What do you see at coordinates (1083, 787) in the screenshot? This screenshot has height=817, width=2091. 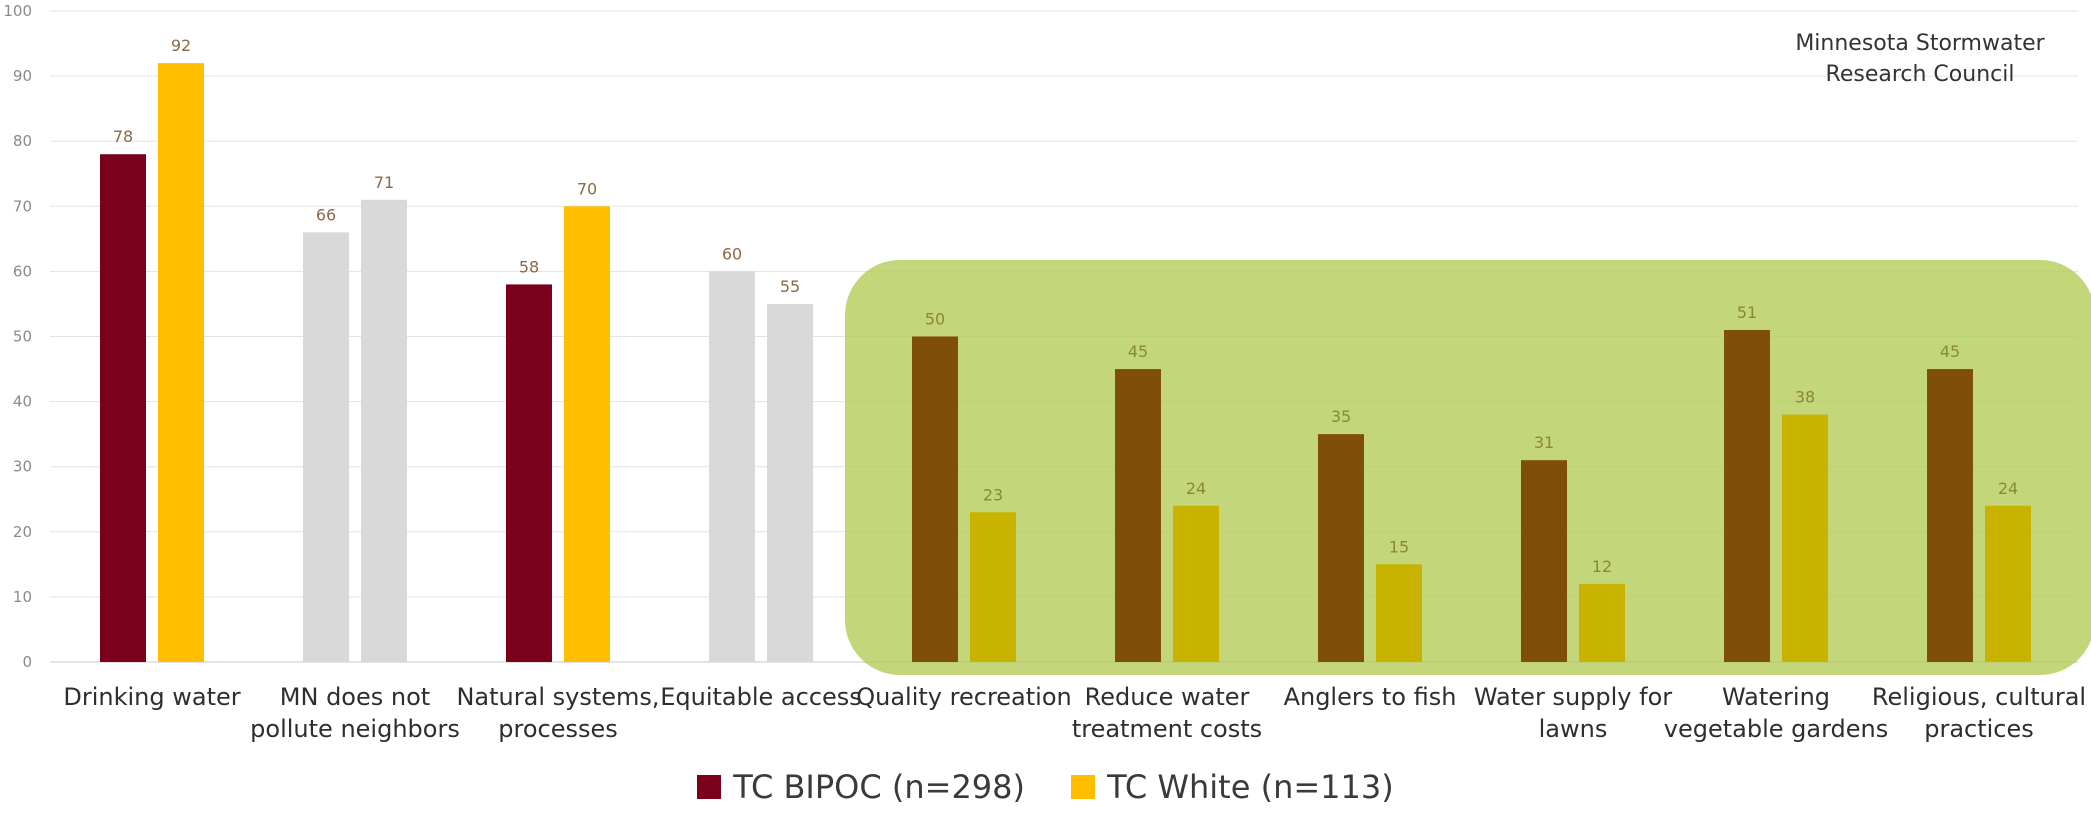 I see `legend-swatch-white` at bounding box center [1083, 787].